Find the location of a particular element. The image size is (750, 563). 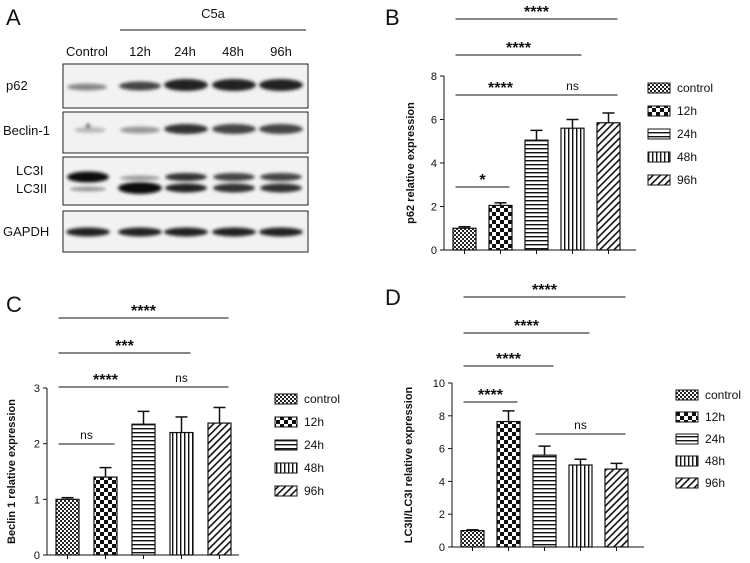

panel-letter-c: C is located at coordinates (14, 304).